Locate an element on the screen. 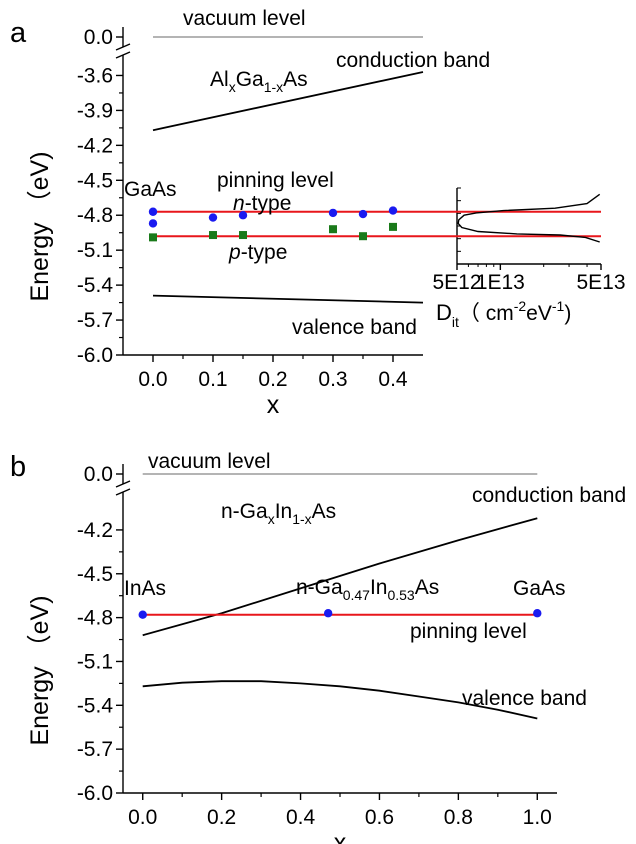  inset-x-label-sup2: -1 is located at coordinates (558, 306).